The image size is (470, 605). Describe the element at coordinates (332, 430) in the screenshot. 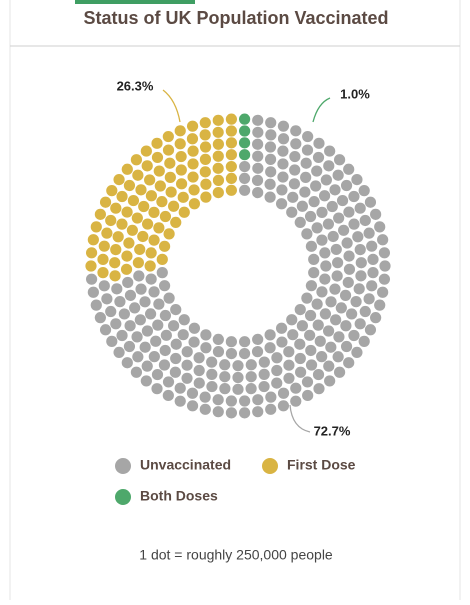

I see `value-label: 72.7%` at that location.